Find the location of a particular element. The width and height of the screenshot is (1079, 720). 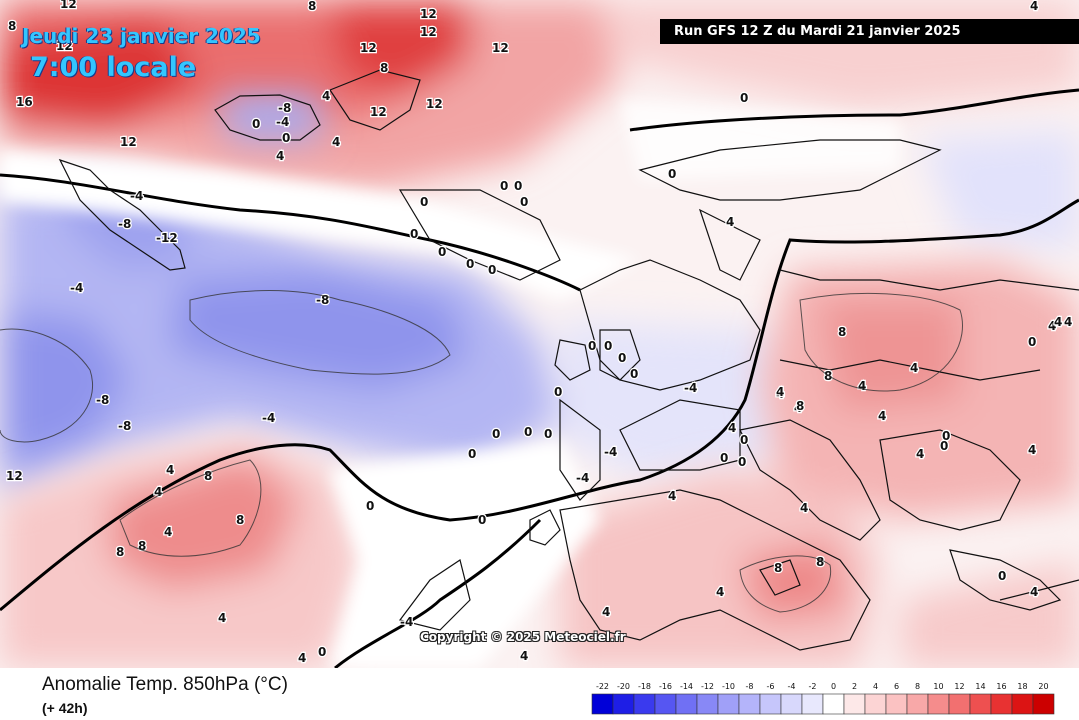

legend-tick-label: 6 is located at coordinates (896, 686).